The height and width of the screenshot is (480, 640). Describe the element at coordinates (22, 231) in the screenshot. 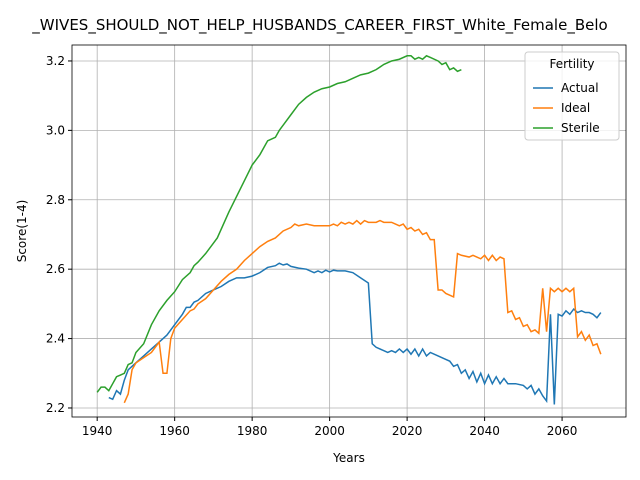

I see `y-axis-label: Score(1-4)` at that location.